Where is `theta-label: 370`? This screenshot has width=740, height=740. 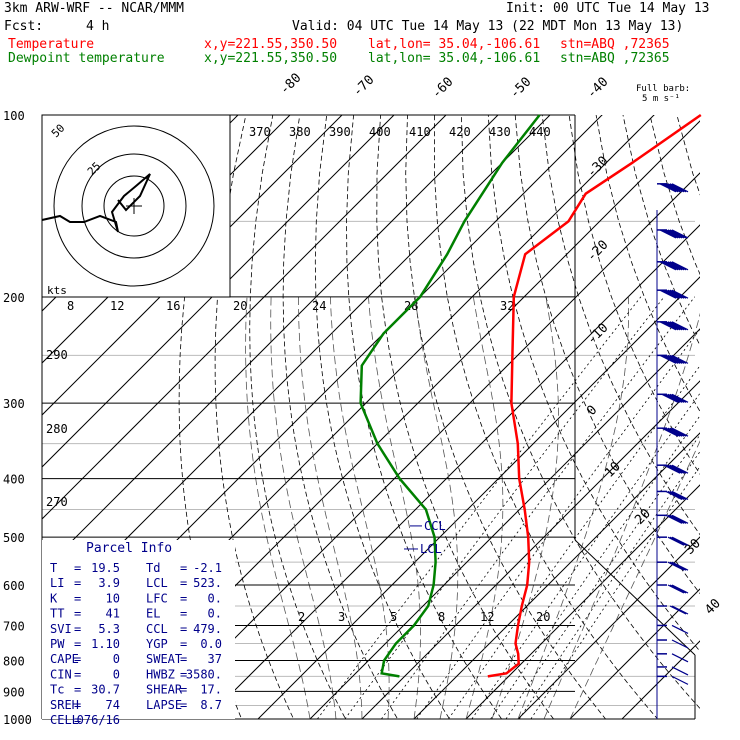 theta-label: 370 is located at coordinates (260, 132).